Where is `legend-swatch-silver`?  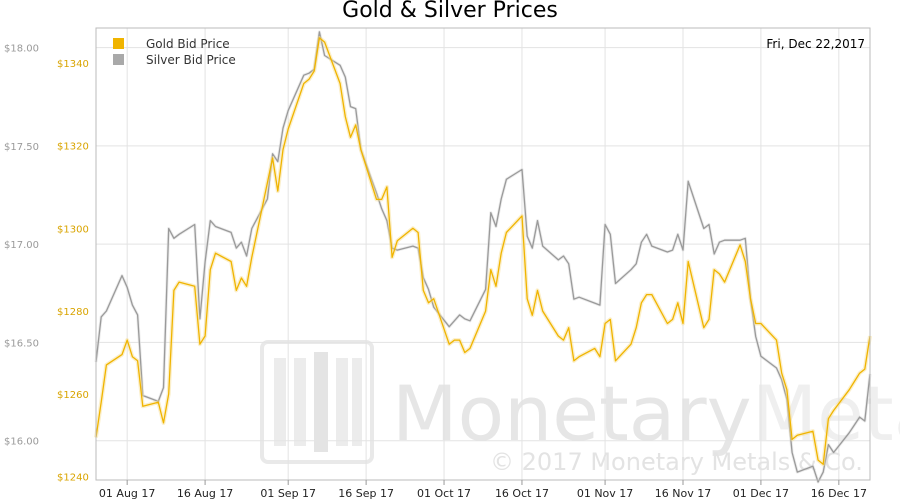 legend-swatch-silver is located at coordinates (118, 59).